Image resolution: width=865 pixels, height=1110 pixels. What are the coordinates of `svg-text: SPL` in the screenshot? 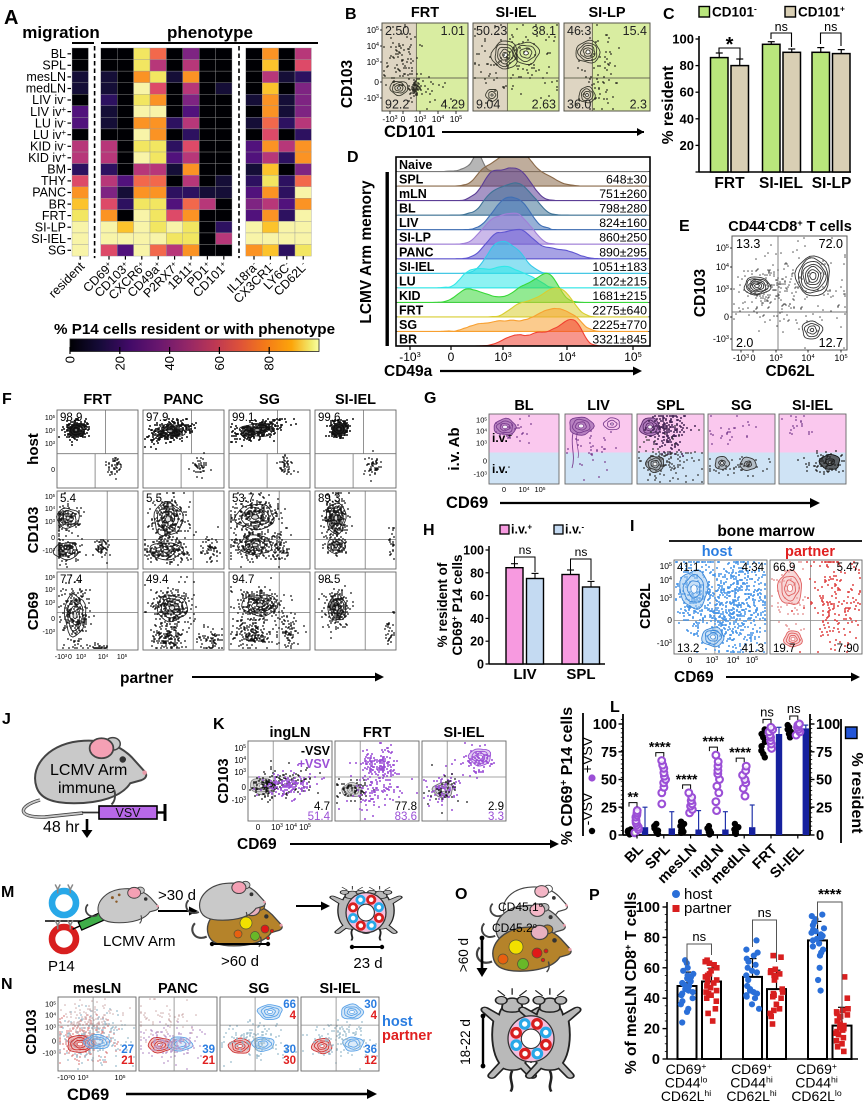 It's located at (670, 406).